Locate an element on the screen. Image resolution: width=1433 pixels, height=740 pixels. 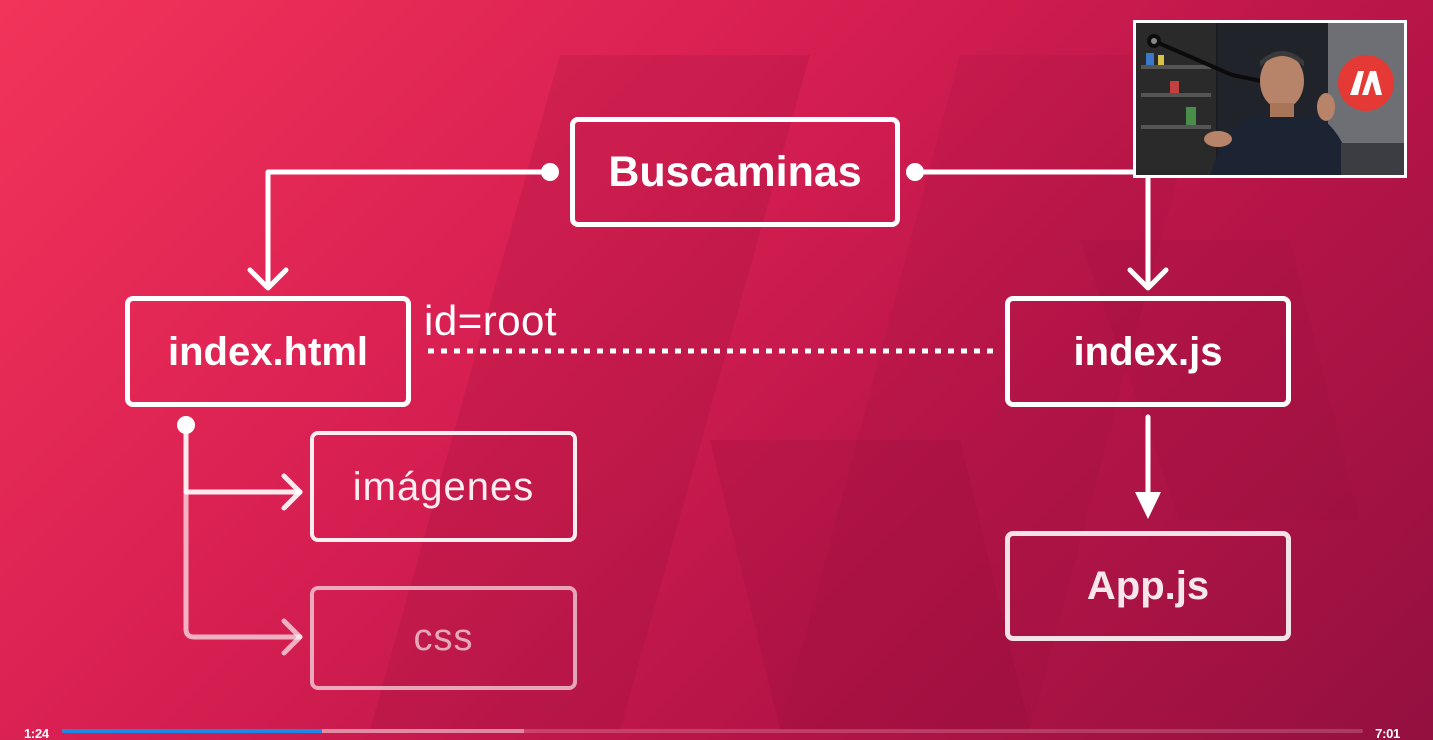
progress-played is located at coordinates (192, 731).